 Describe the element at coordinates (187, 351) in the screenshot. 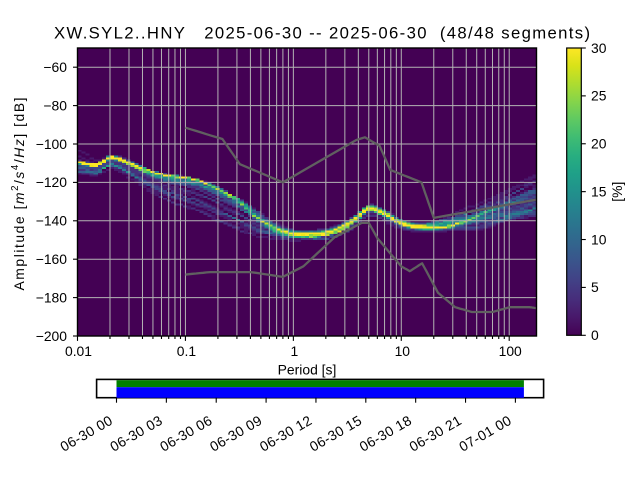

I see `svg-text: 0.1` at that location.